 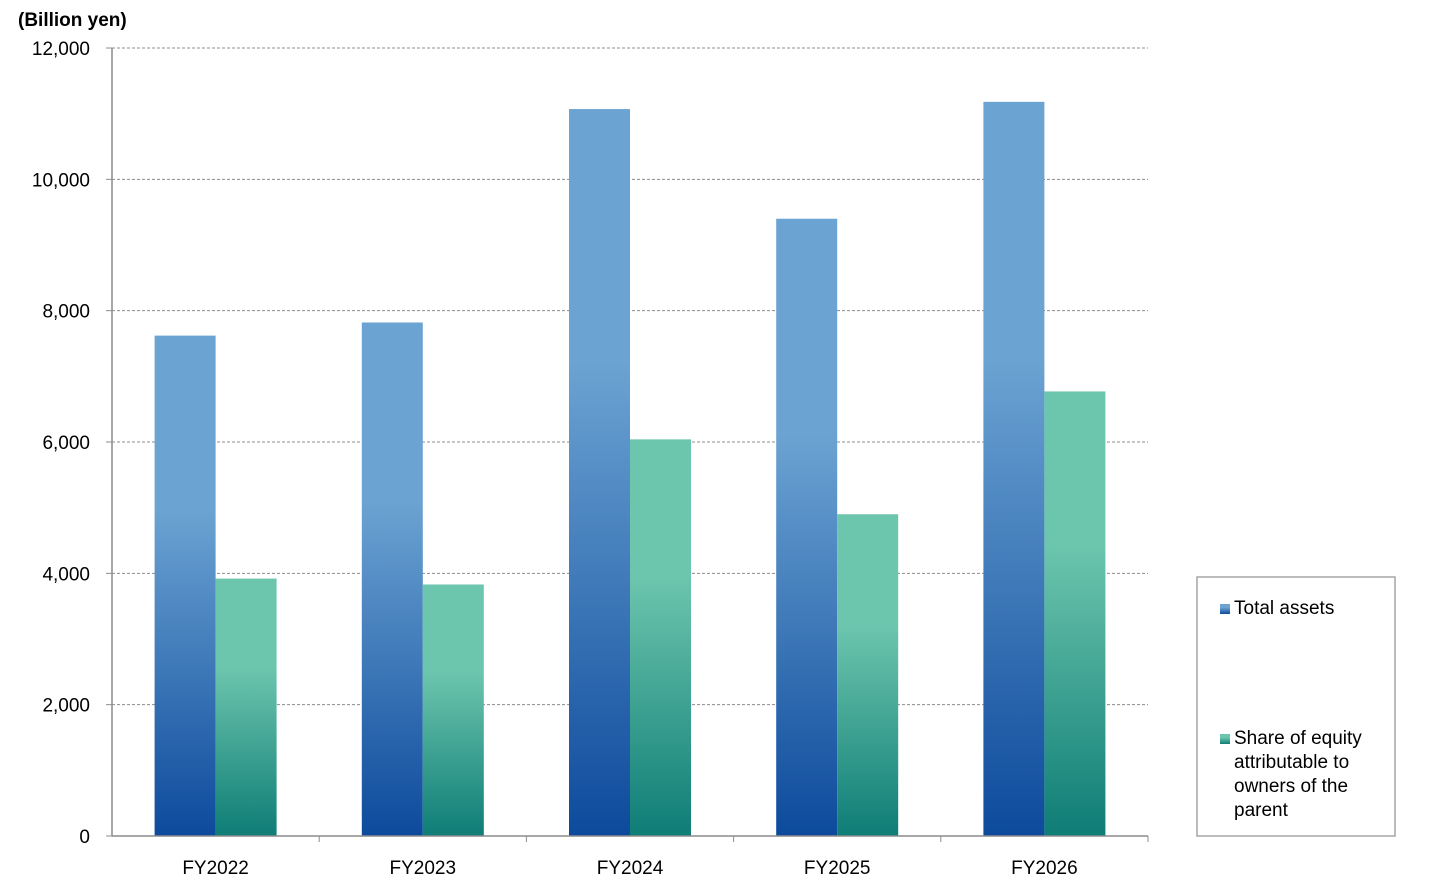 I want to click on x-tick-label: FY2025, so click(x=837, y=868).